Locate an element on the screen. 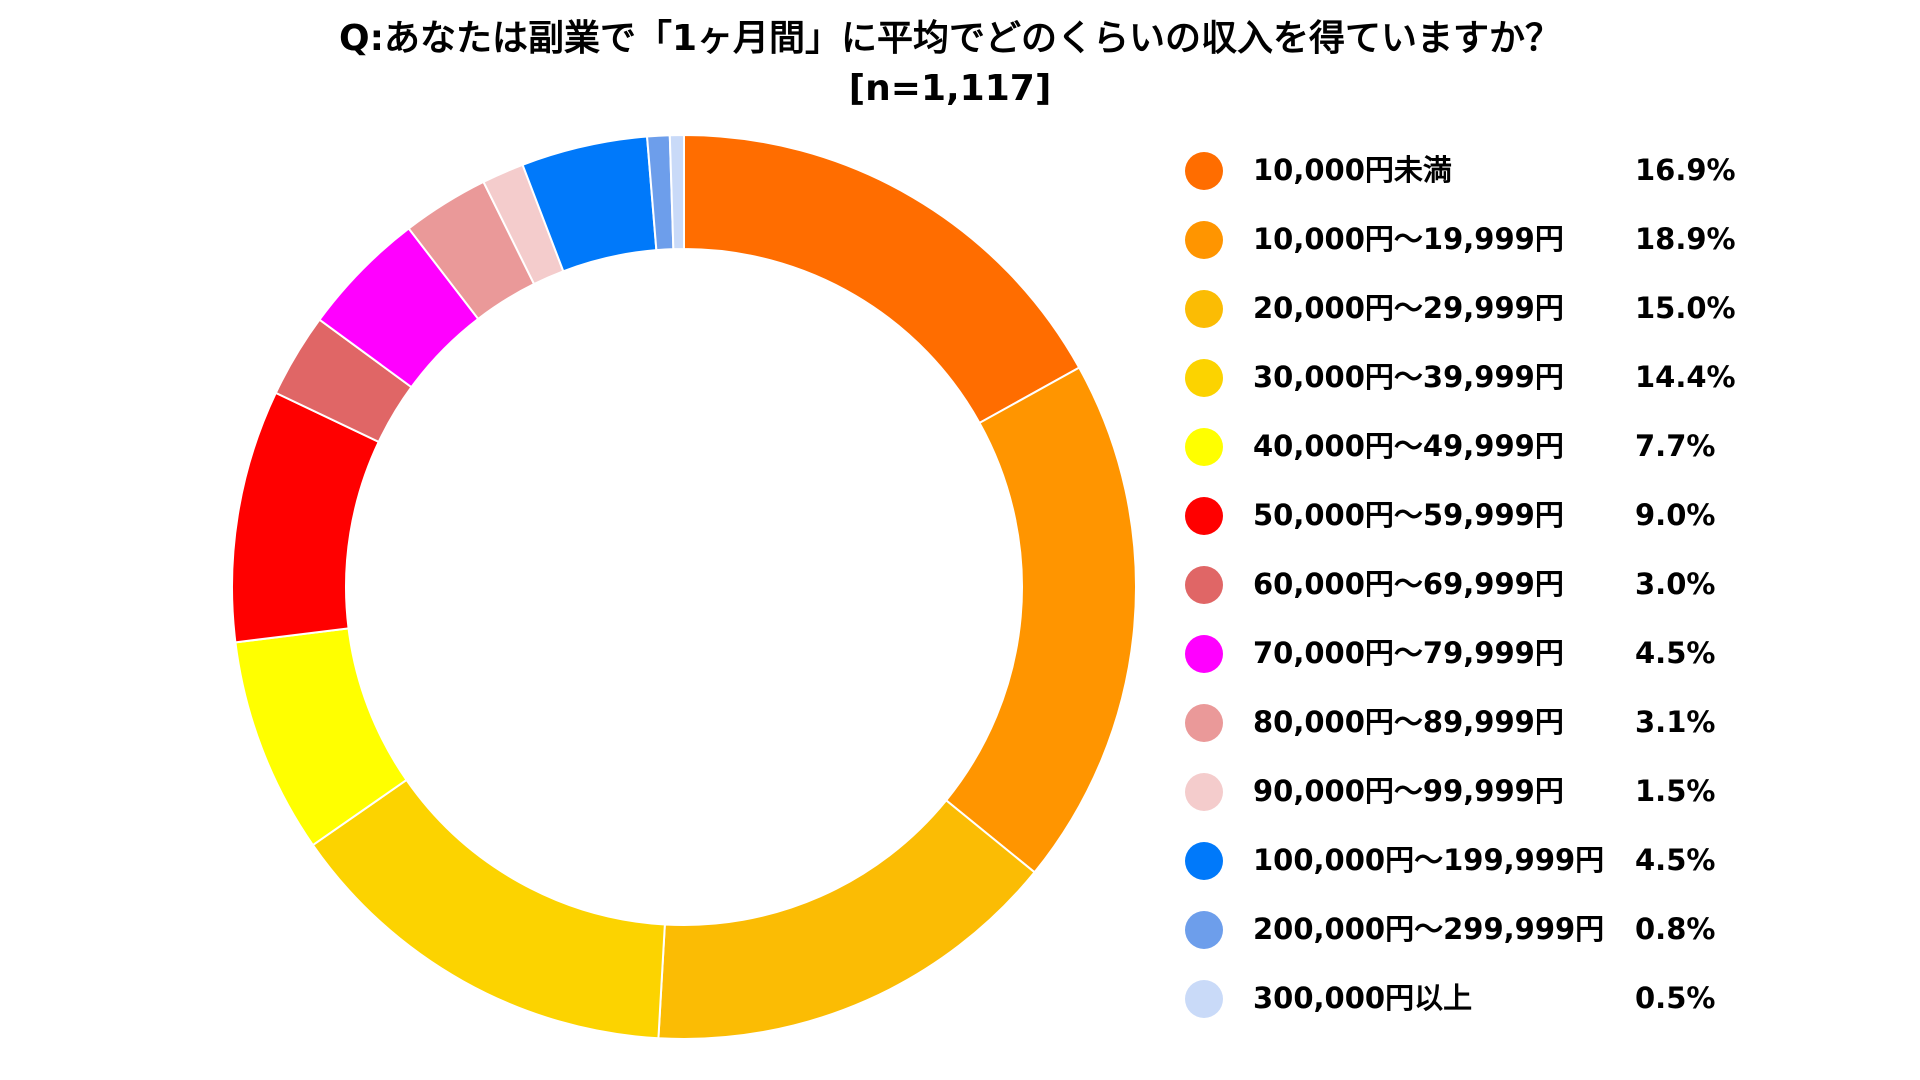 The image size is (1920, 1080). legend-value: 3.0% is located at coordinates (1675, 584).